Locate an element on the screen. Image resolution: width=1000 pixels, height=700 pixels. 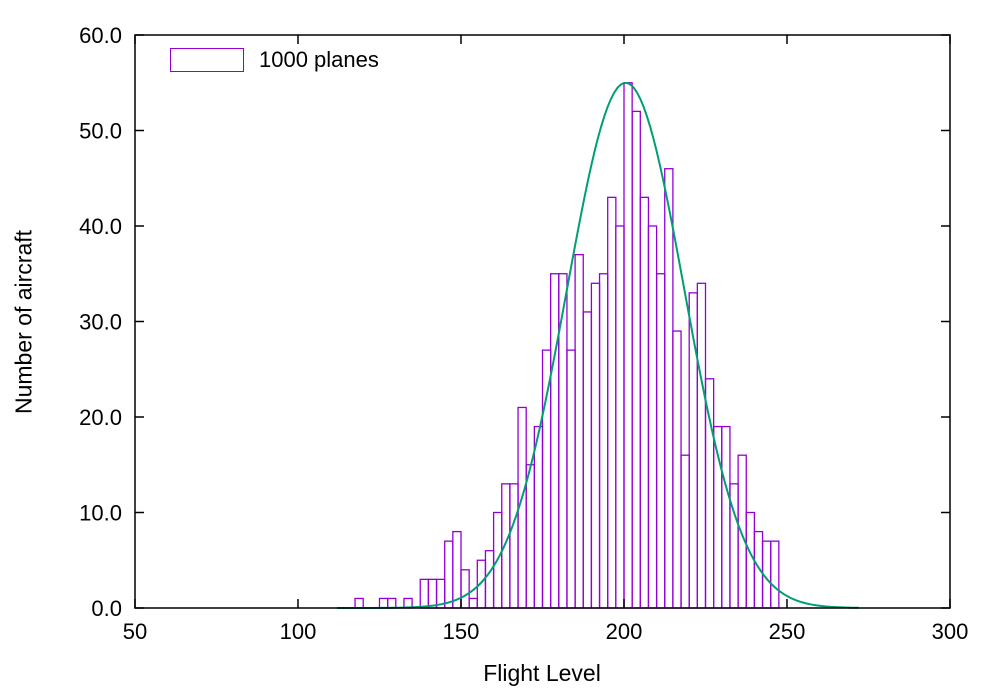
y-tick-label: 50.0 is located at coordinates (100, 131).